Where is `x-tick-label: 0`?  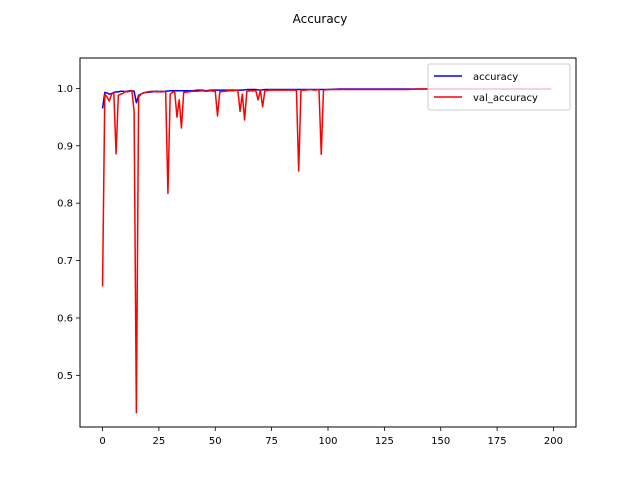
x-tick-label: 0 is located at coordinates (102, 441).